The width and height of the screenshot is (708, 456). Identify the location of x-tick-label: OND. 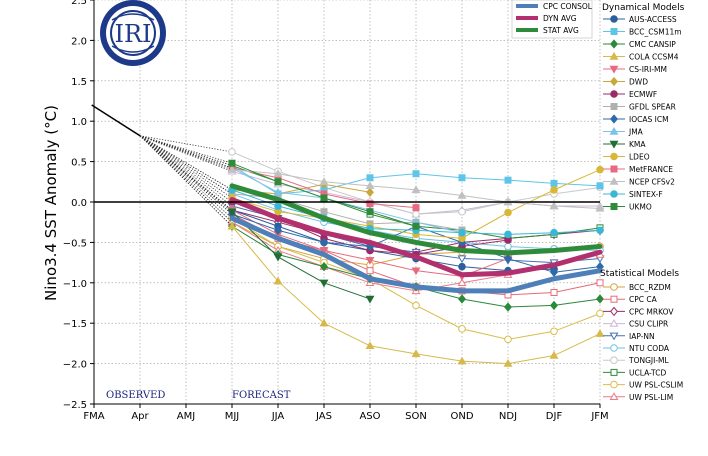
(461, 416).